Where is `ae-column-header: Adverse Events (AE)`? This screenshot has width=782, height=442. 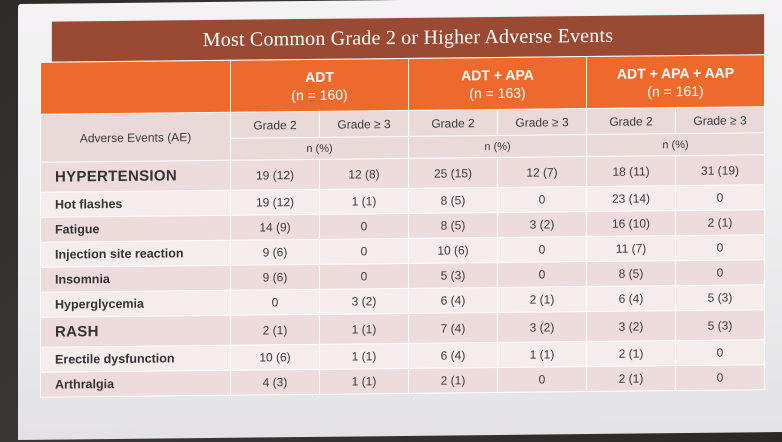
ae-column-header: Adverse Events (AE) is located at coordinates (135, 137).